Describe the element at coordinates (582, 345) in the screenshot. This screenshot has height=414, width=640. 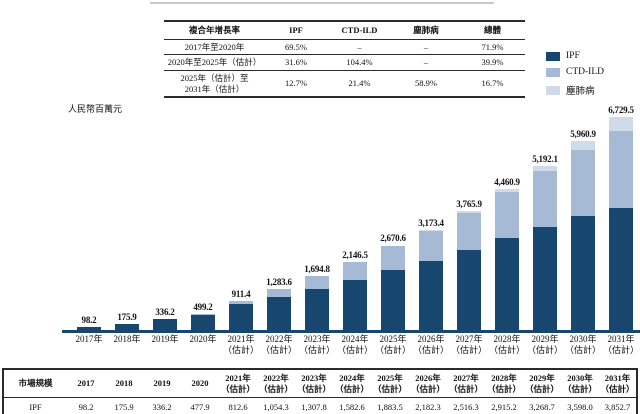
I see `x-axis-label: 2030年 （估計）` at that location.